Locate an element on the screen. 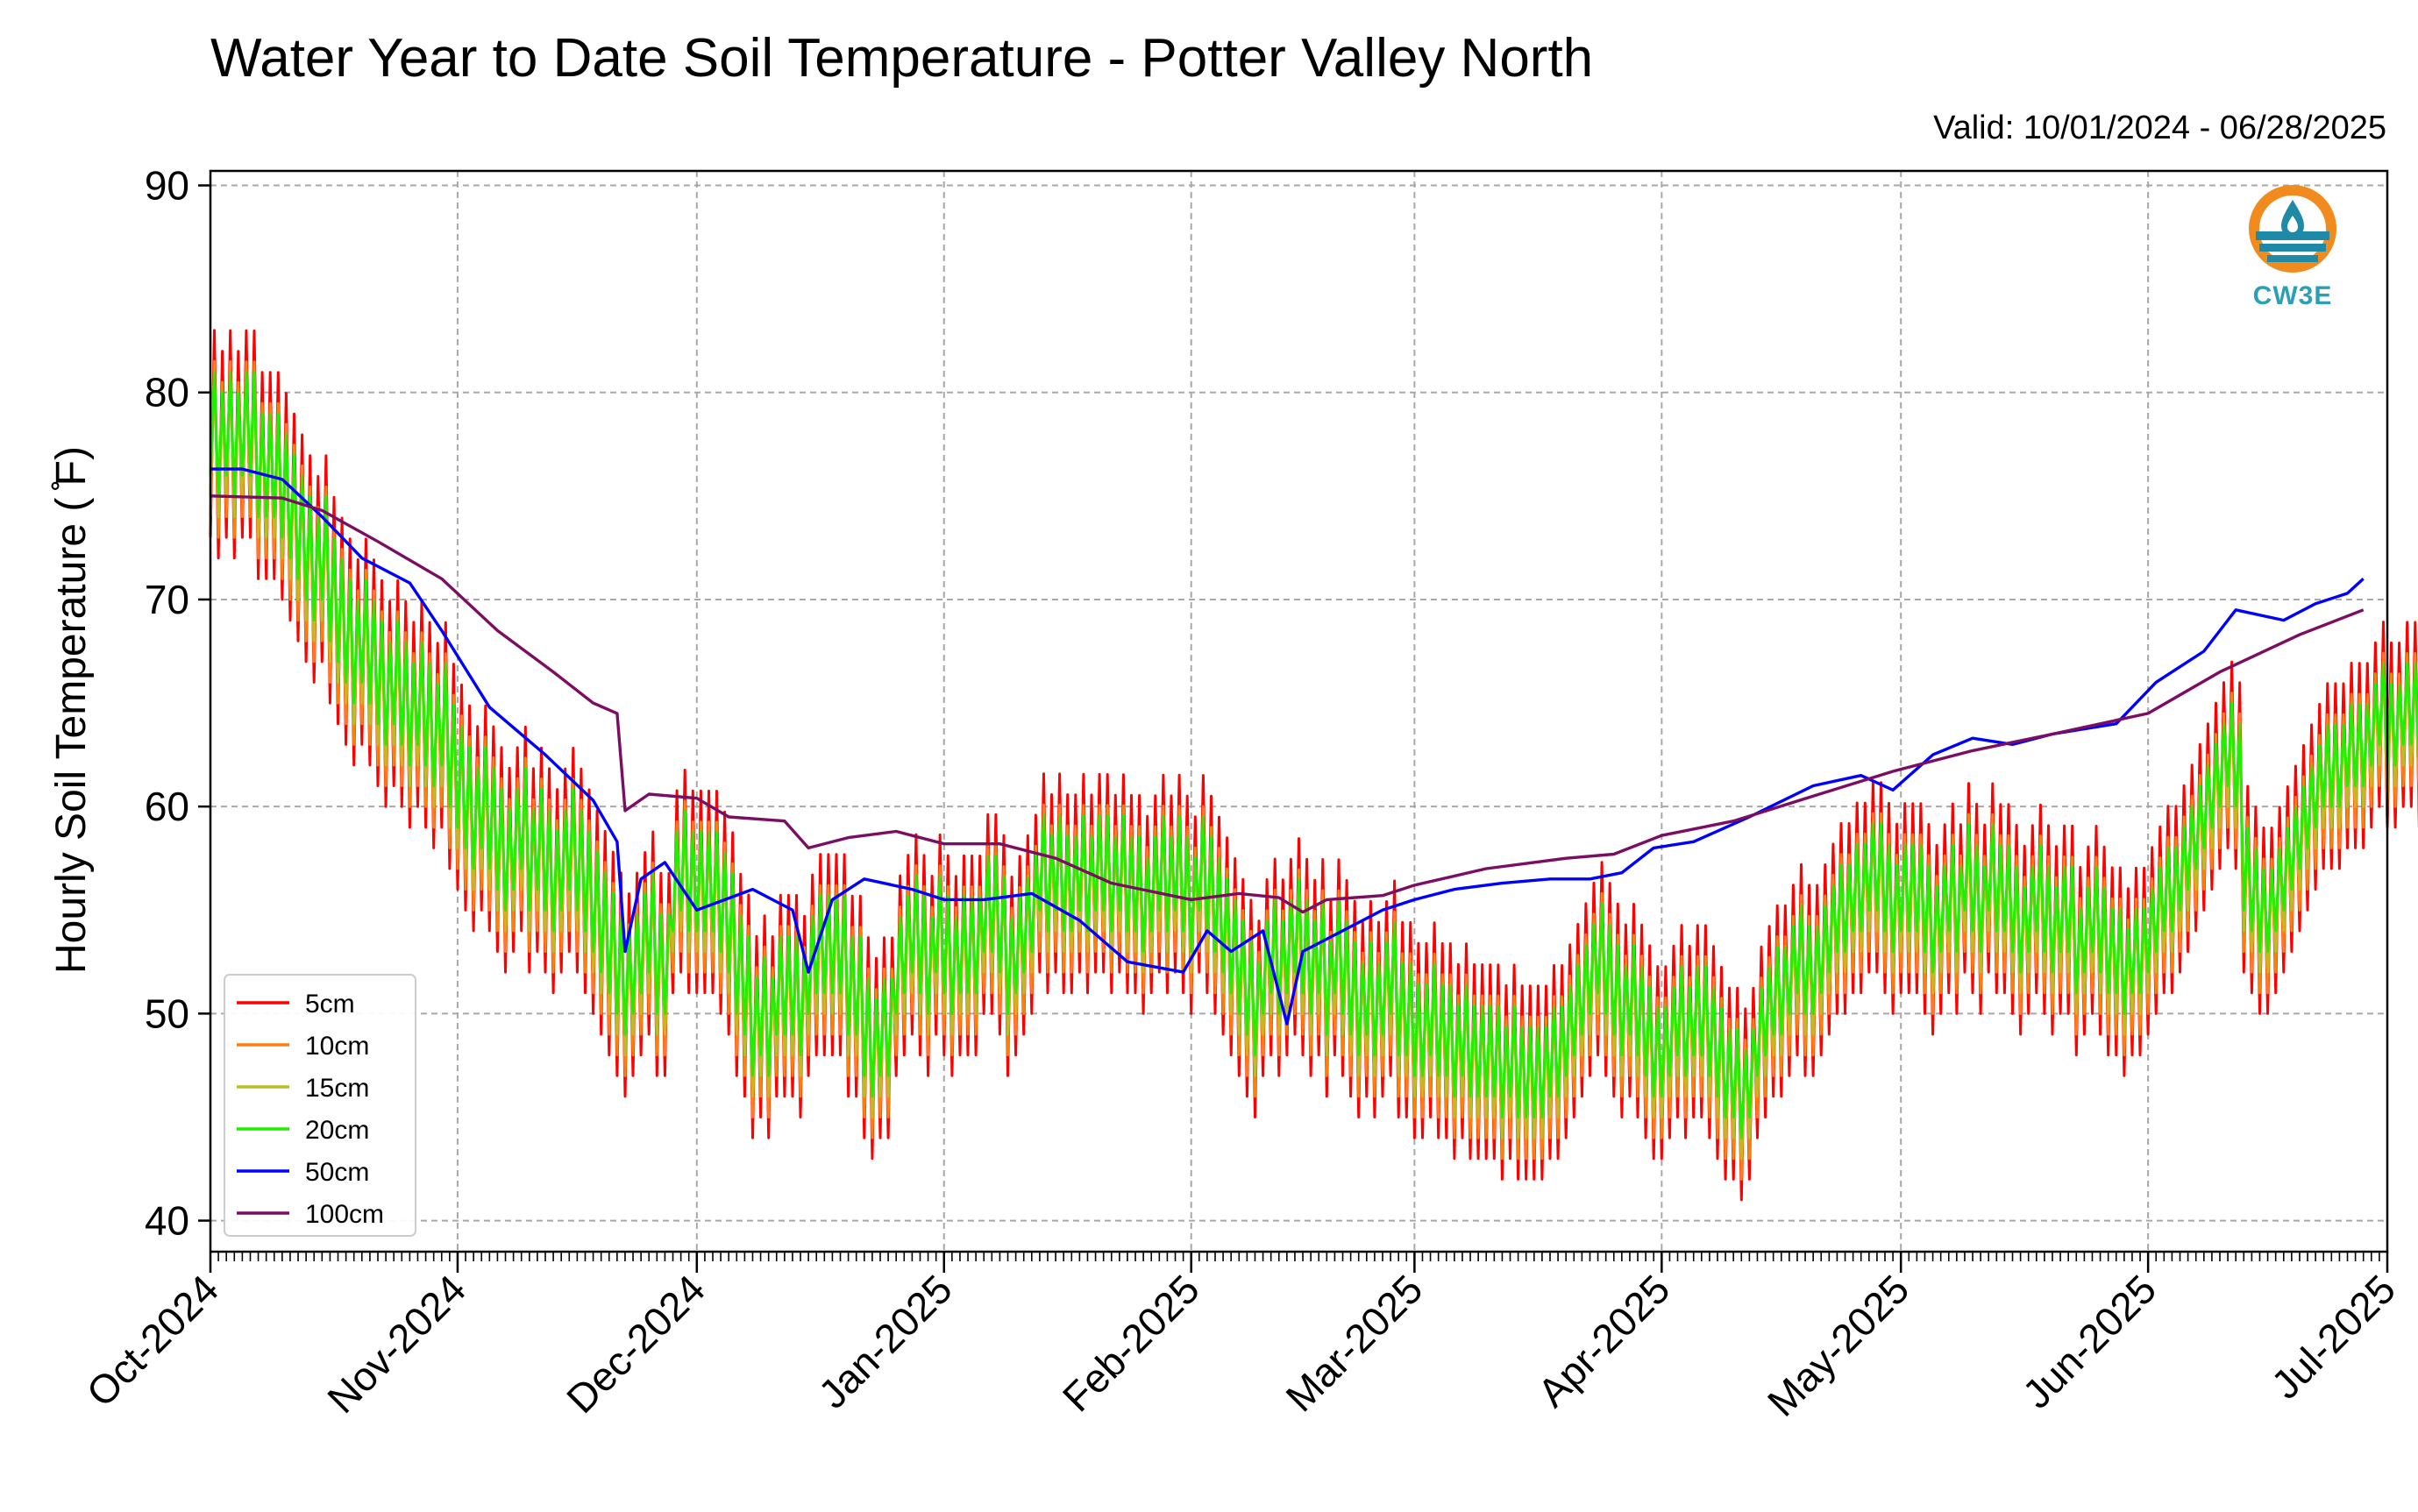  cw3e-logo: CW3E is located at coordinates (2292, 246).